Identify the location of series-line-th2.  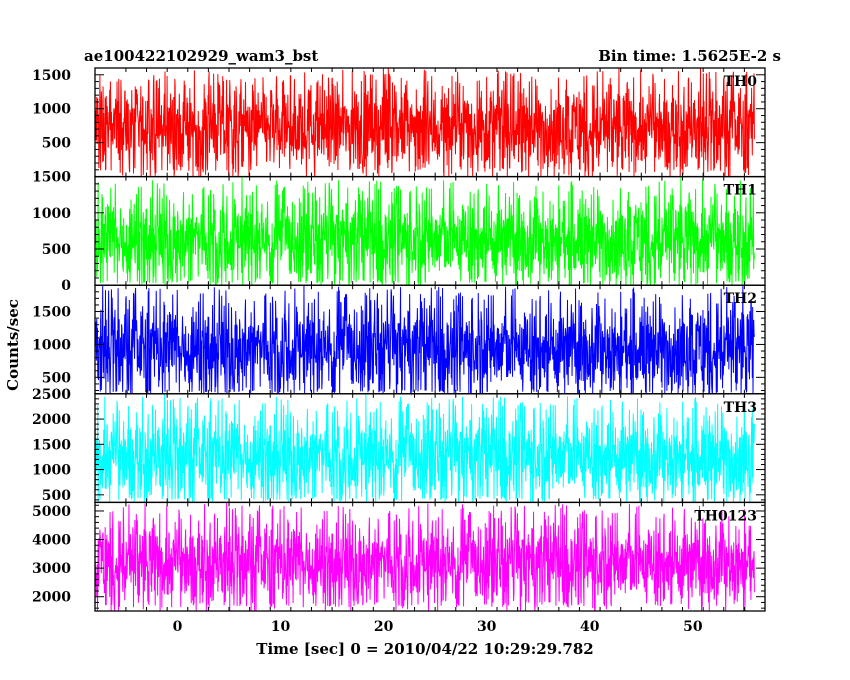
(424, 340).